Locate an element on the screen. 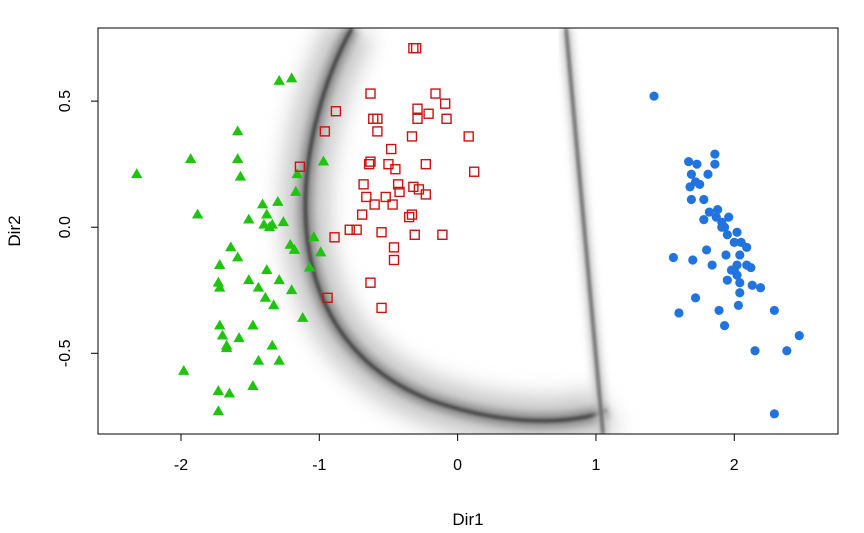  x-tick-label: 0 is located at coordinates (457, 465).